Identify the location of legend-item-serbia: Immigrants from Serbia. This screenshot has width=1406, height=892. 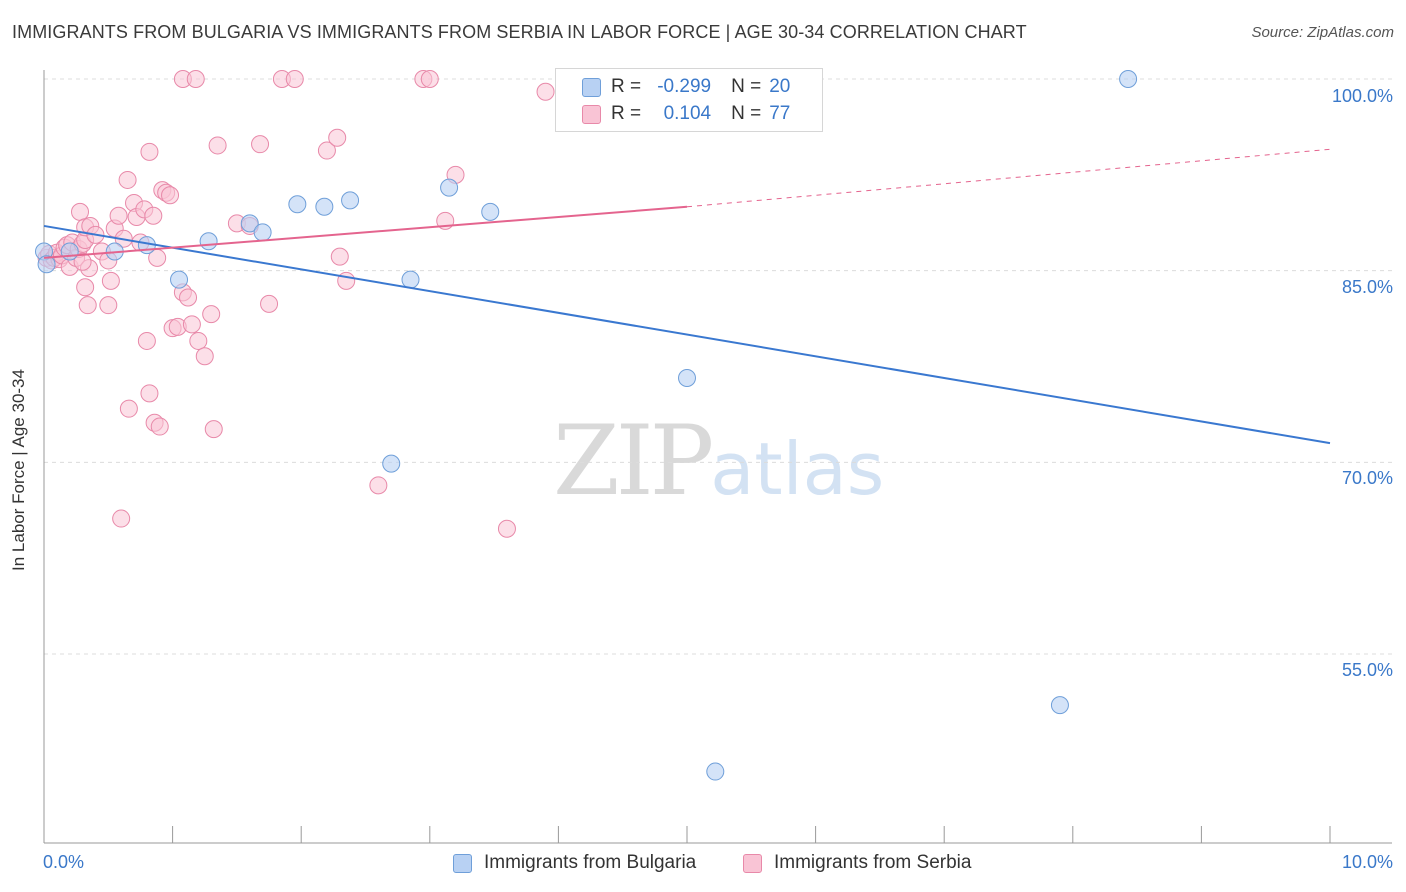
(857, 863).